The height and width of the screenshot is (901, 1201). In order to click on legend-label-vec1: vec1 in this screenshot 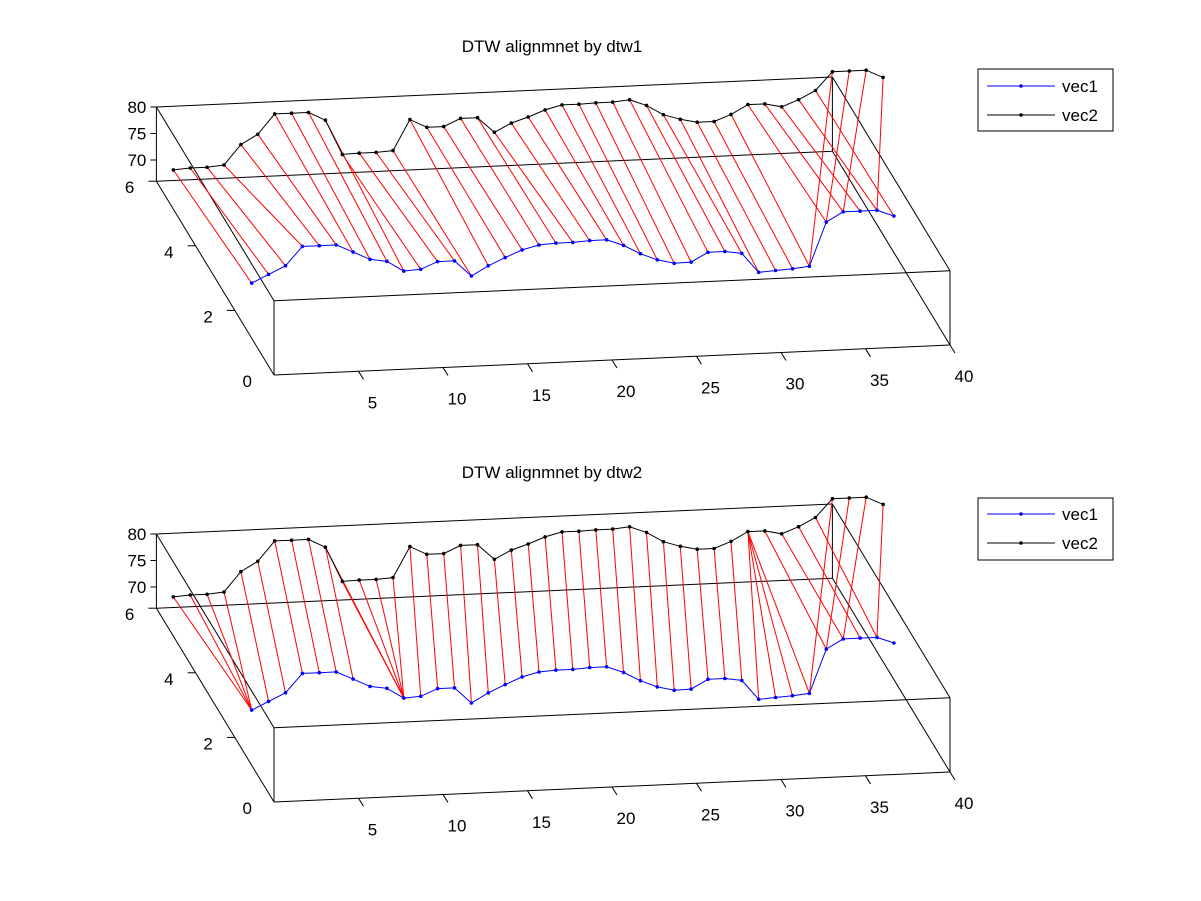, I will do `click(1080, 514)`.